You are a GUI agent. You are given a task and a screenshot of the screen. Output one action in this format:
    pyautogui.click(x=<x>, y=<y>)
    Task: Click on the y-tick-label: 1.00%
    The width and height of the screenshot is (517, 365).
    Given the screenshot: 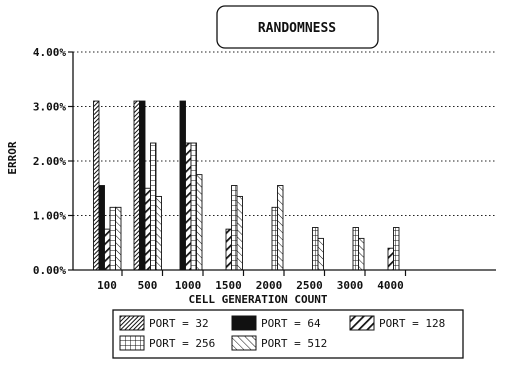 What is the action you would take?
    pyautogui.click(x=49, y=216)
    